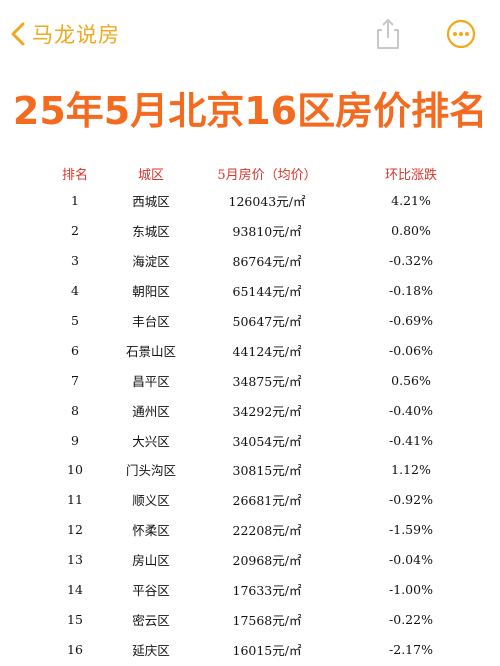 The height and width of the screenshot is (666, 500). I want to click on change-cell: -1.59%, so click(411, 530).